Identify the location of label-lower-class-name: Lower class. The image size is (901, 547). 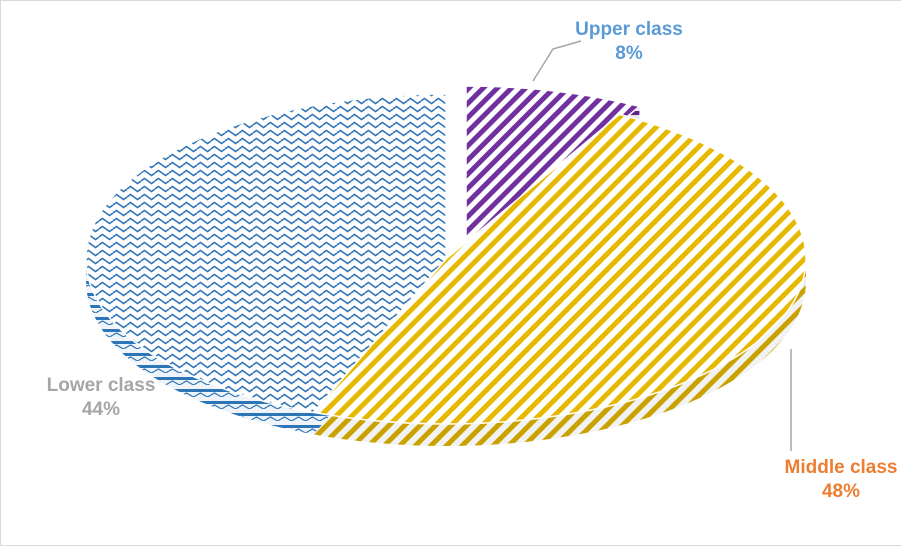
(101, 385).